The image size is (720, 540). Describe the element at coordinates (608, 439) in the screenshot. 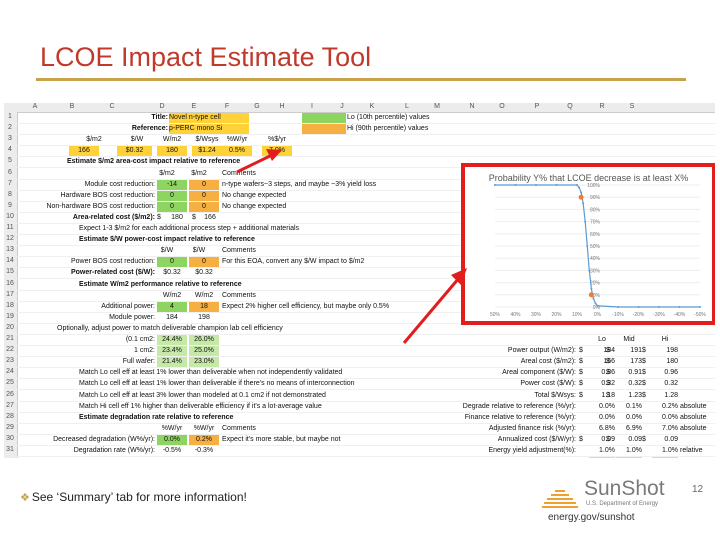

I see `summary-value: 0.09` at that location.